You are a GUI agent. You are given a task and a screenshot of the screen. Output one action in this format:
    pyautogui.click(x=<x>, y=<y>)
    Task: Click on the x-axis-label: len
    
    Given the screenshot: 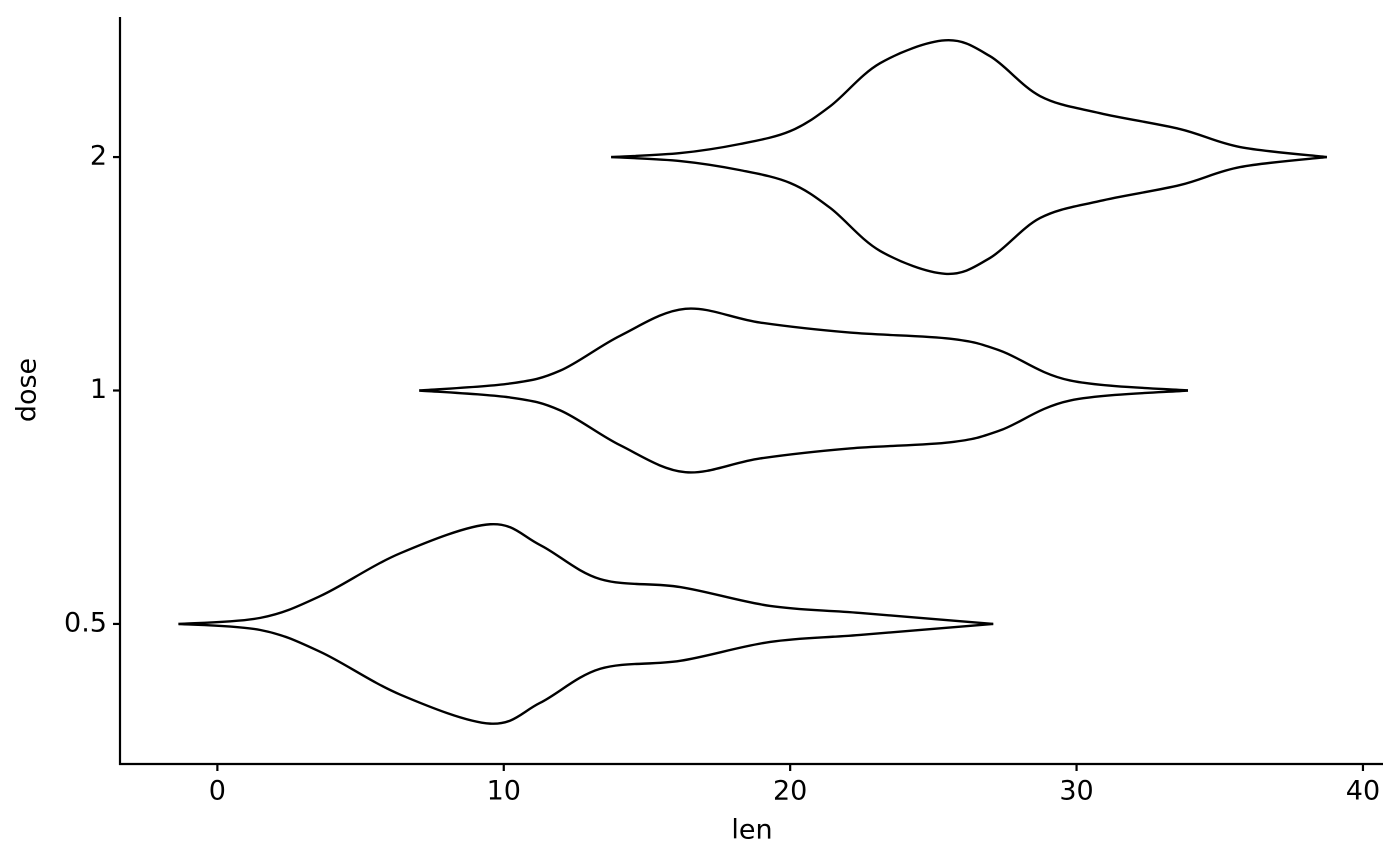 What is the action you would take?
    pyautogui.click(x=751, y=830)
    